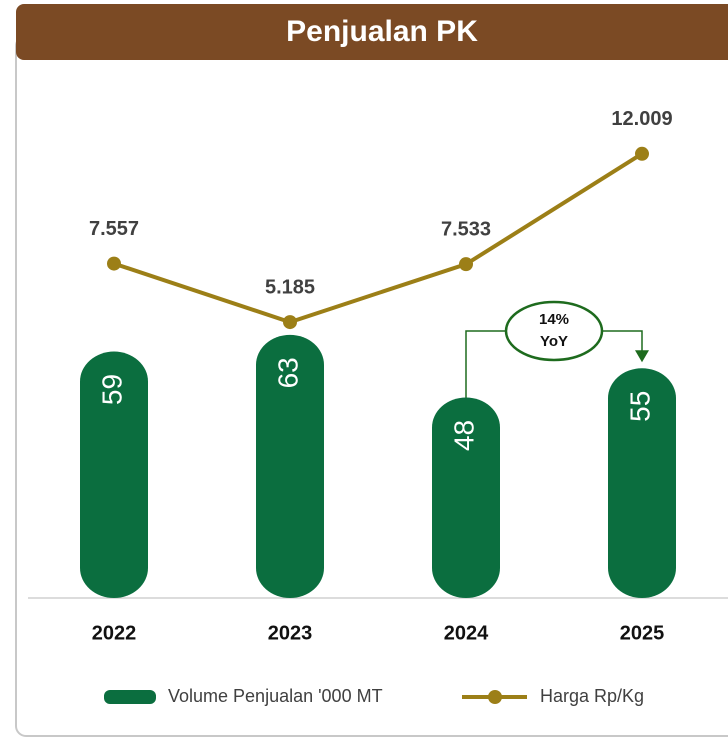 The image size is (728, 740). What do you see at coordinates (287, 372) in the screenshot?
I see `bar-value-label: 63` at bounding box center [287, 372].